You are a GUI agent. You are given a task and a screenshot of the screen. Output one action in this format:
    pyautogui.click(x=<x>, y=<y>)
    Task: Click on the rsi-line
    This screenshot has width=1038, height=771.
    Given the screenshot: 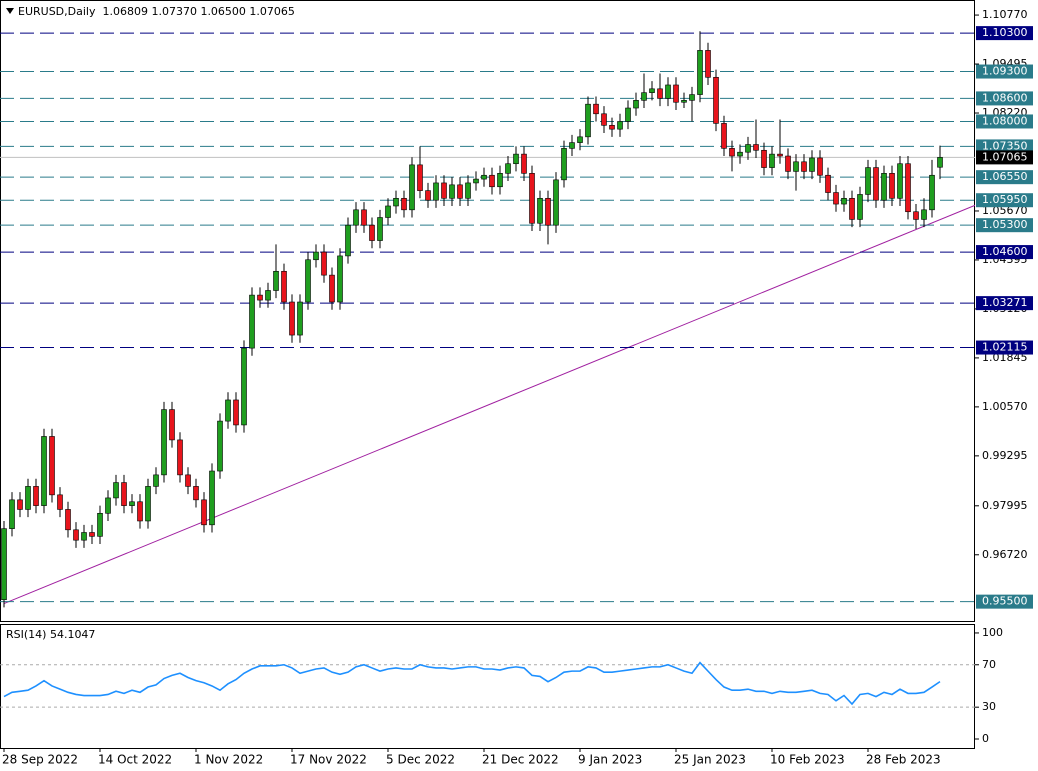 What is the action you would take?
    pyautogui.click(x=472, y=683)
    